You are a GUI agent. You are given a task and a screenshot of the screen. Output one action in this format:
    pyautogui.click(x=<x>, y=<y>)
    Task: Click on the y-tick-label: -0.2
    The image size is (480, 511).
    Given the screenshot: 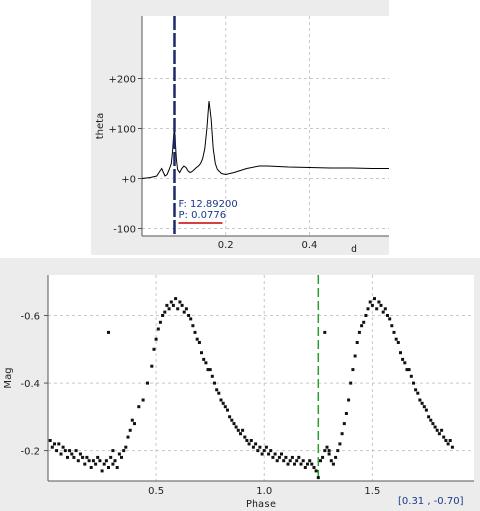 What is the action you would take?
    pyautogui.click(x=30, y=452)
    